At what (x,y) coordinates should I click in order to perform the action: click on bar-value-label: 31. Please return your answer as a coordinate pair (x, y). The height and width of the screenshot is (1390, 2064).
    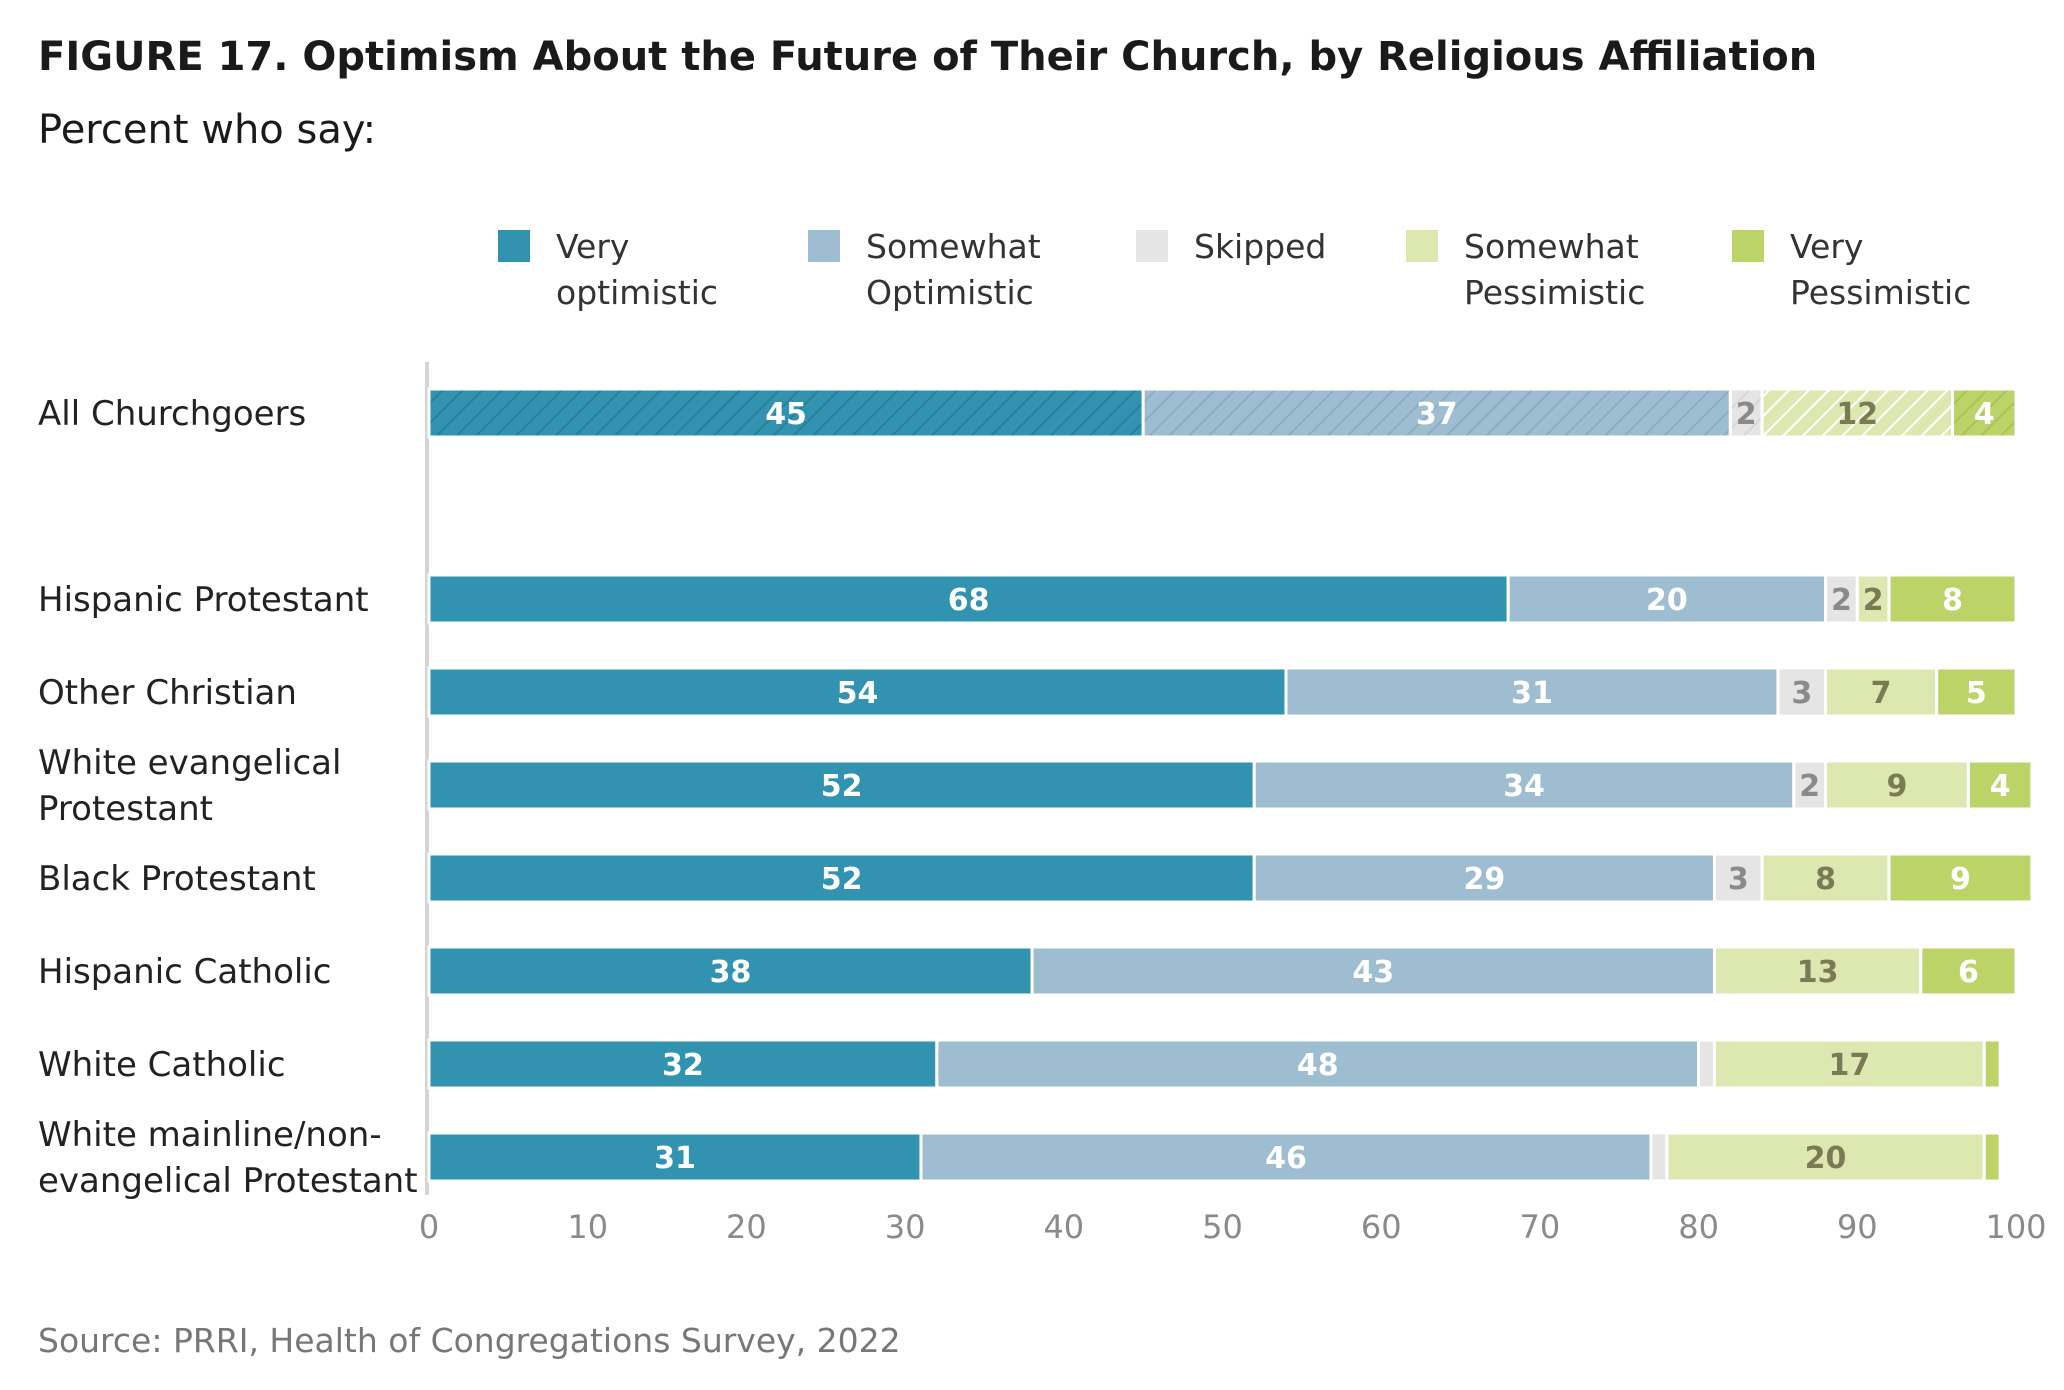
    Looking at the image, I should click on (675, 1158).